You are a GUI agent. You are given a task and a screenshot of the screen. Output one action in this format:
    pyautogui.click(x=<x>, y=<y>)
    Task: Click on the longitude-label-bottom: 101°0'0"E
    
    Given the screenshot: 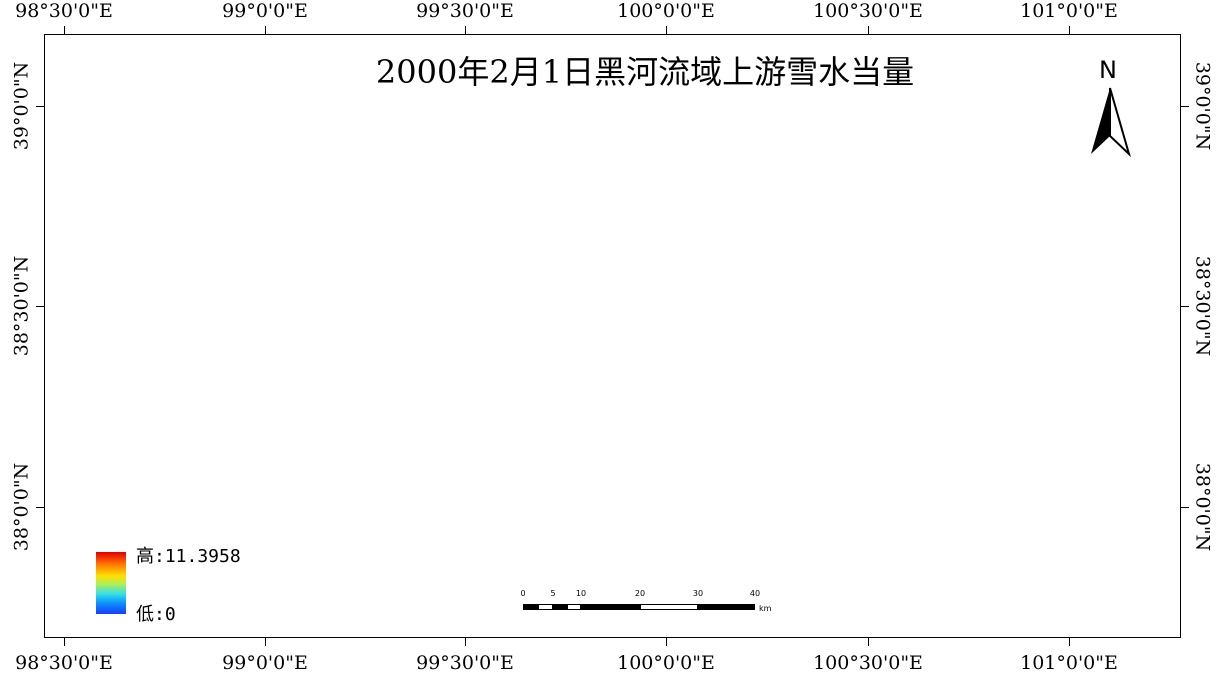 What is the action you would take?
    pyautogui.click(x=1069, y=663)
    